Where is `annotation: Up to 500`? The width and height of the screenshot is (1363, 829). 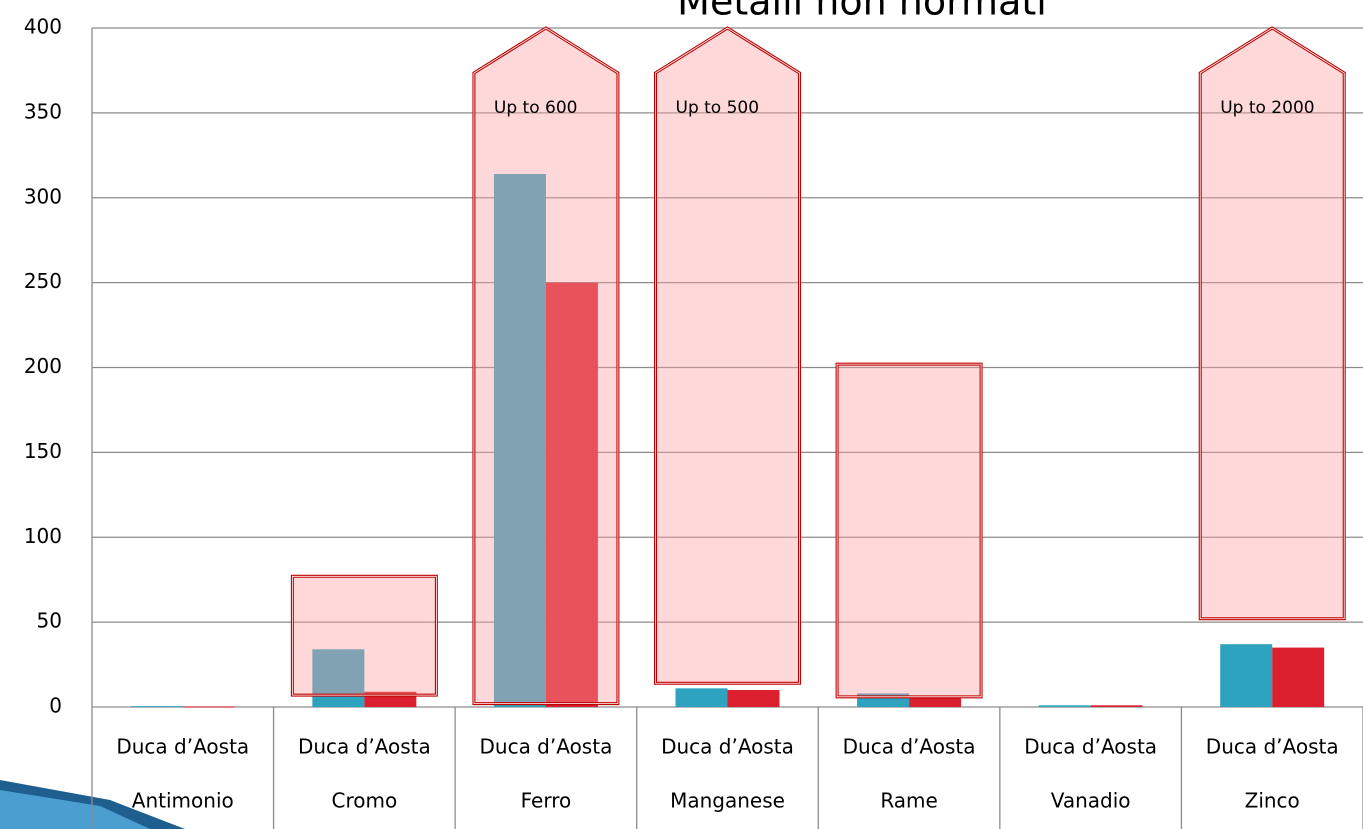
annotation: Up to 500 is located at coordinates (718, 108).